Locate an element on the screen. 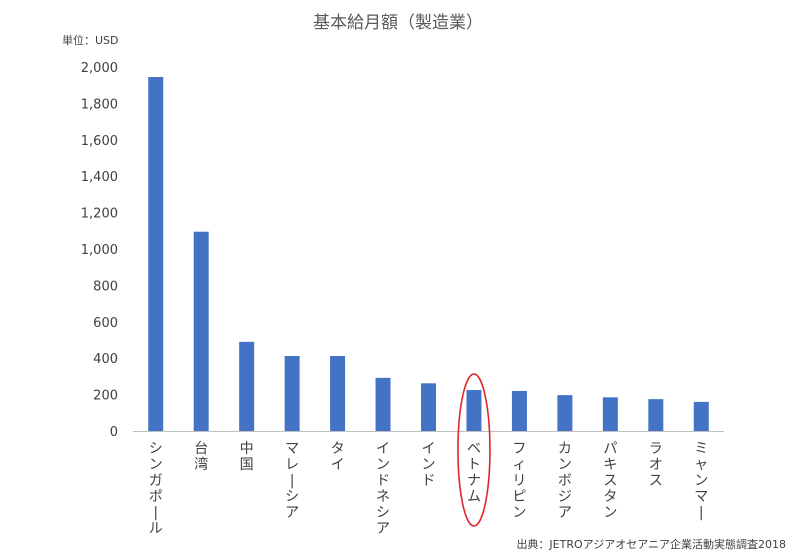 The image size is (793, 556). x-tick-label: ベトナム is located at coordinates (474, 473).